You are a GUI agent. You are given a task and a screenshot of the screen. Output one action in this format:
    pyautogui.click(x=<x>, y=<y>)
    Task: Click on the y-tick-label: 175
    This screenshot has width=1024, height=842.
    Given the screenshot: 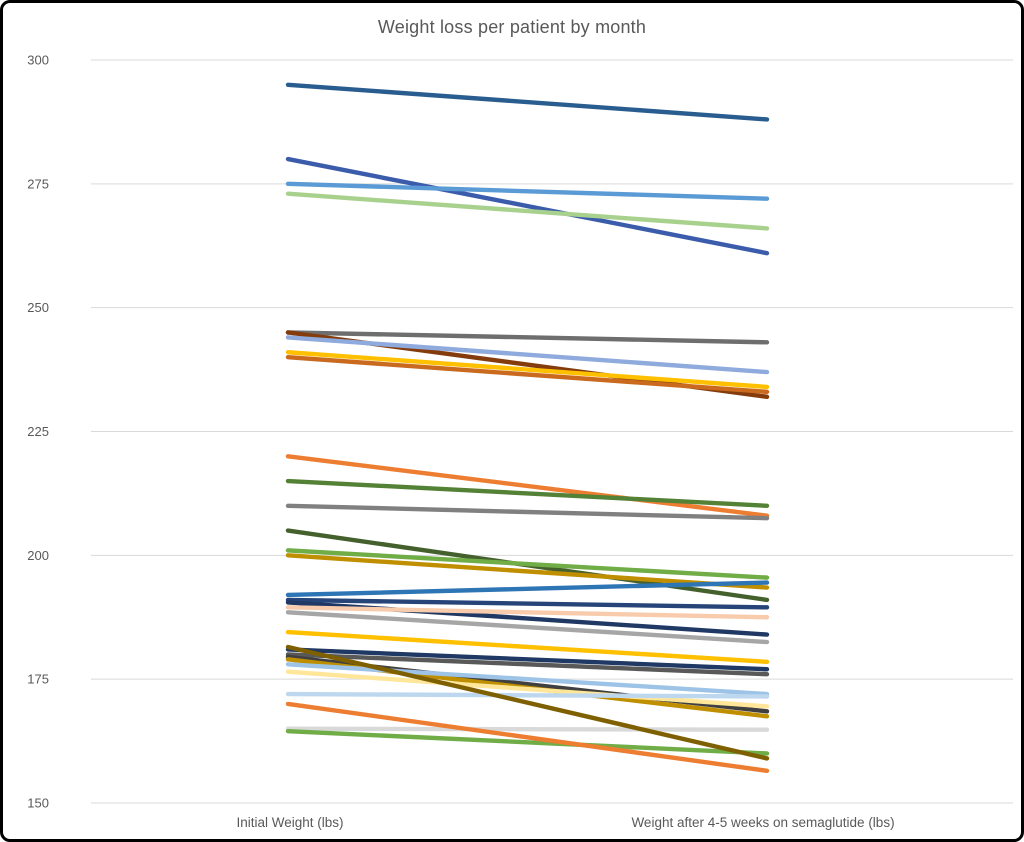 What is the action you would take?
    pyautogui.click(x=38, y=679)
    